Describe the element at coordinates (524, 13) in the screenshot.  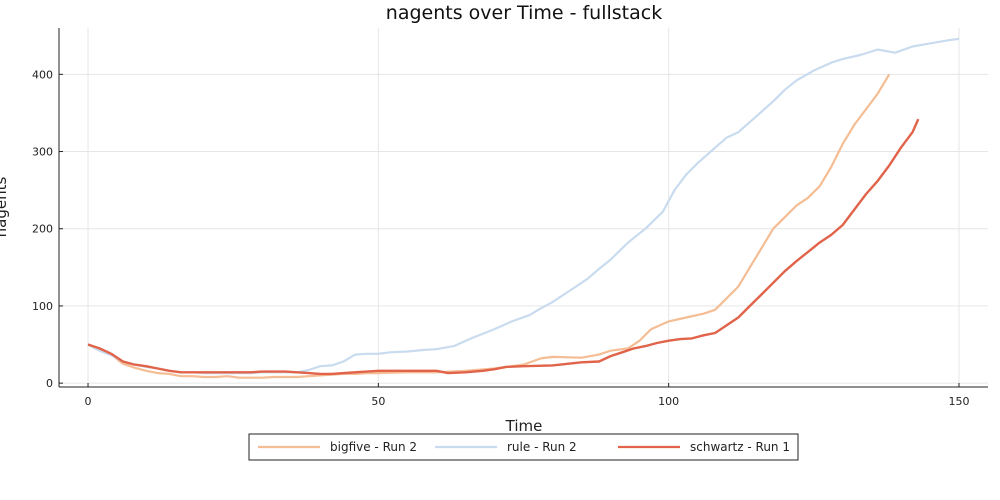
I see `chart-title: nagents over Time - fullstack` at that location.